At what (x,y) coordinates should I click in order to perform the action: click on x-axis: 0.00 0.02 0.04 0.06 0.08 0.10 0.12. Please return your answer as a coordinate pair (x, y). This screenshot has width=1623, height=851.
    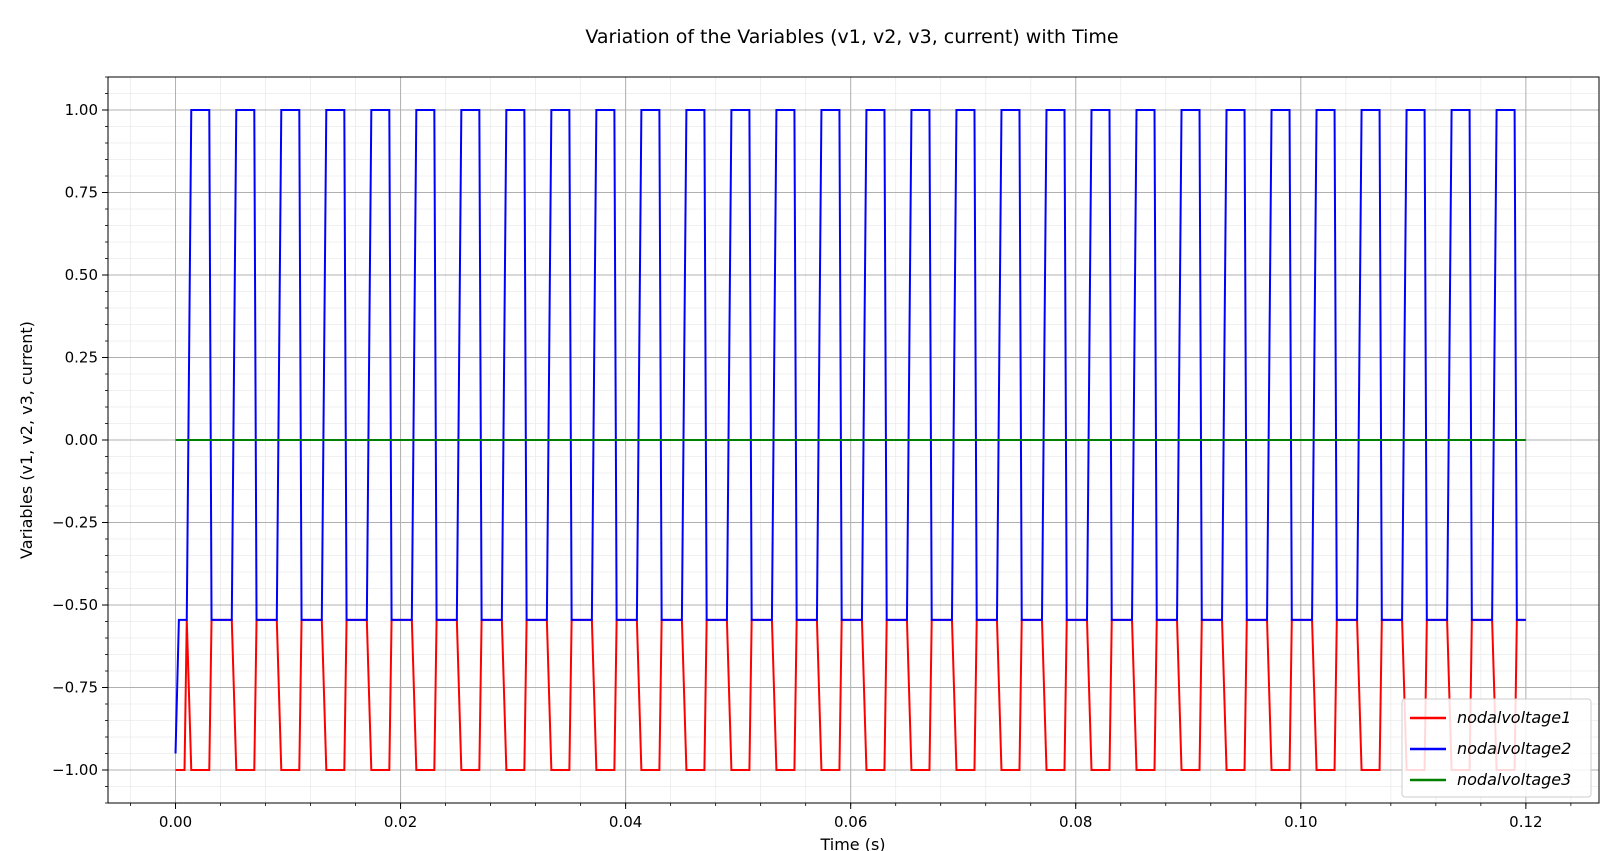
    Looking at the image, I should click on (851, 817).